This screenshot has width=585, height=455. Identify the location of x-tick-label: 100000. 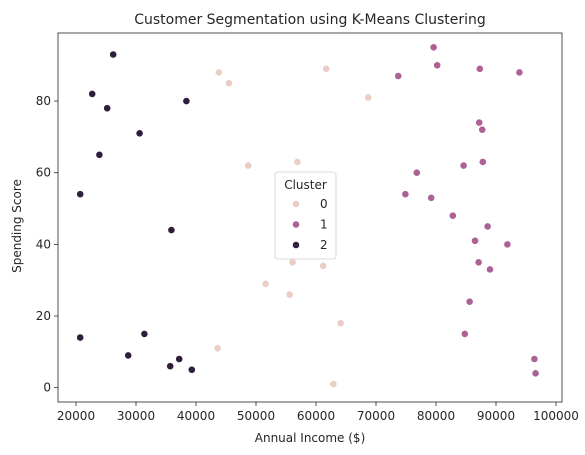
(556, 416).